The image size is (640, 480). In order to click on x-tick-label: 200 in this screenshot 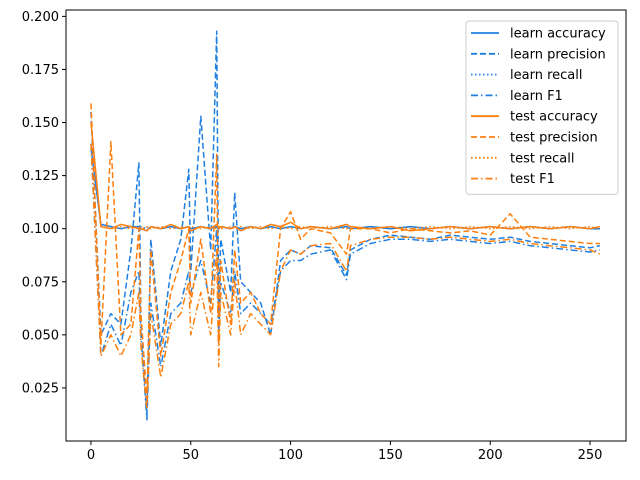, I will do `click(490, 455)`.